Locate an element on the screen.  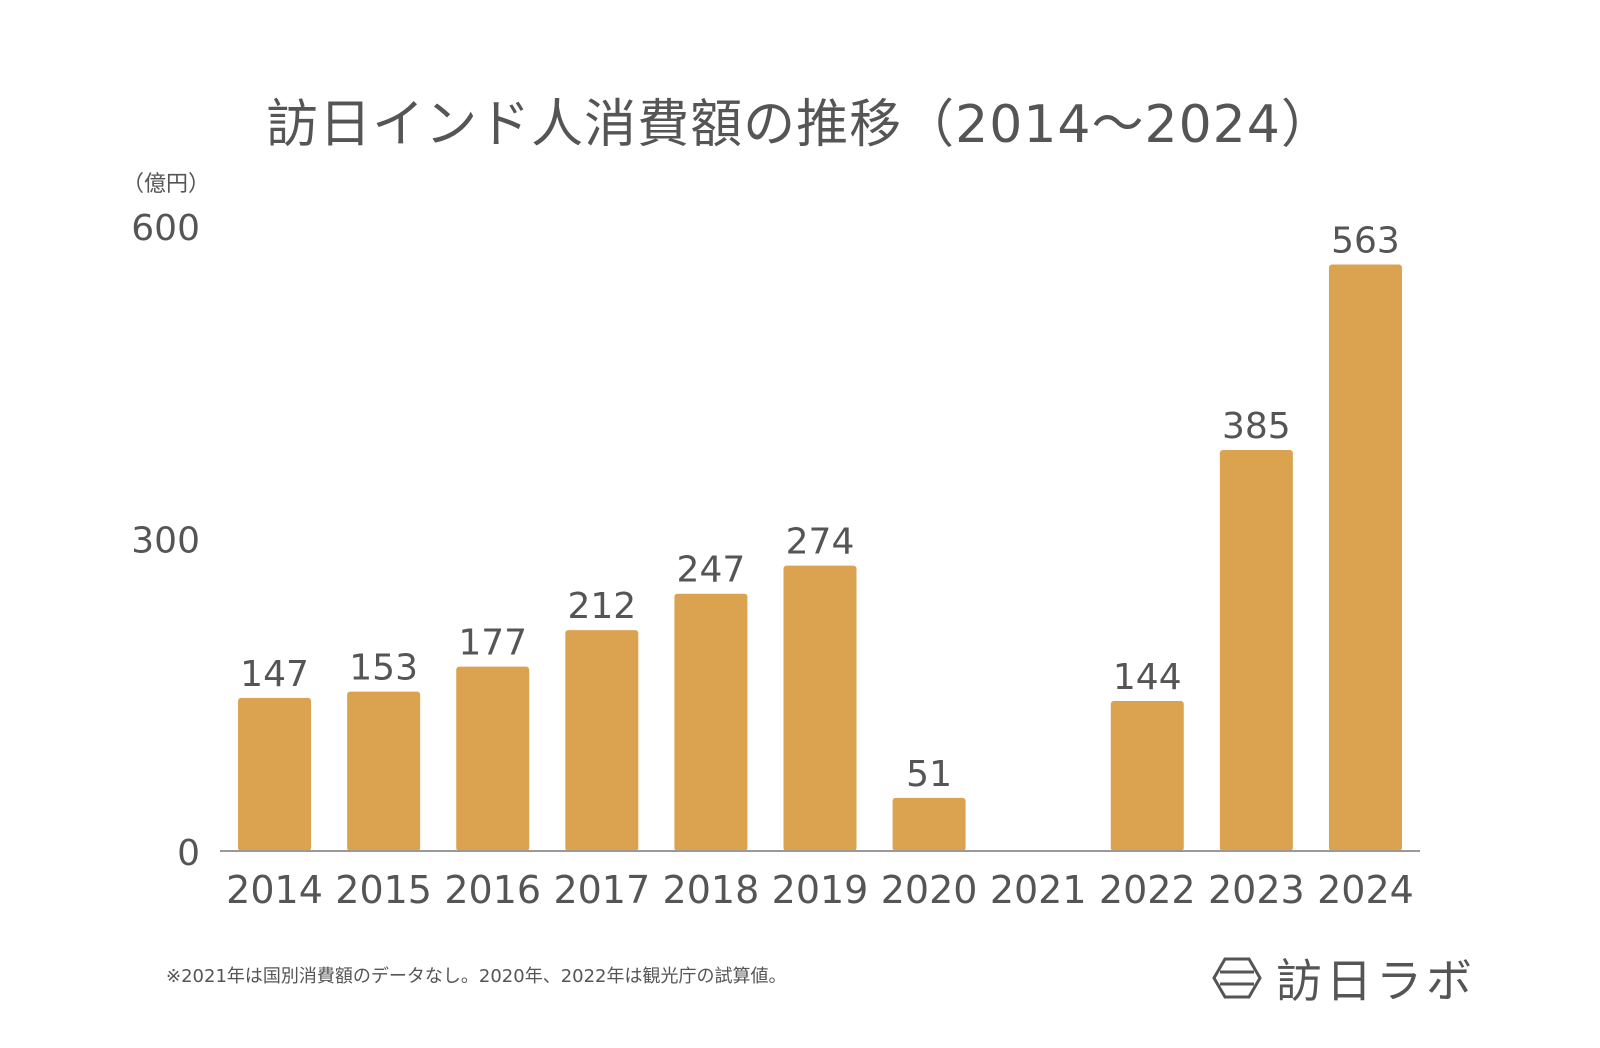
x-tick-label: 2023 is located at coordinates (1256, 890).